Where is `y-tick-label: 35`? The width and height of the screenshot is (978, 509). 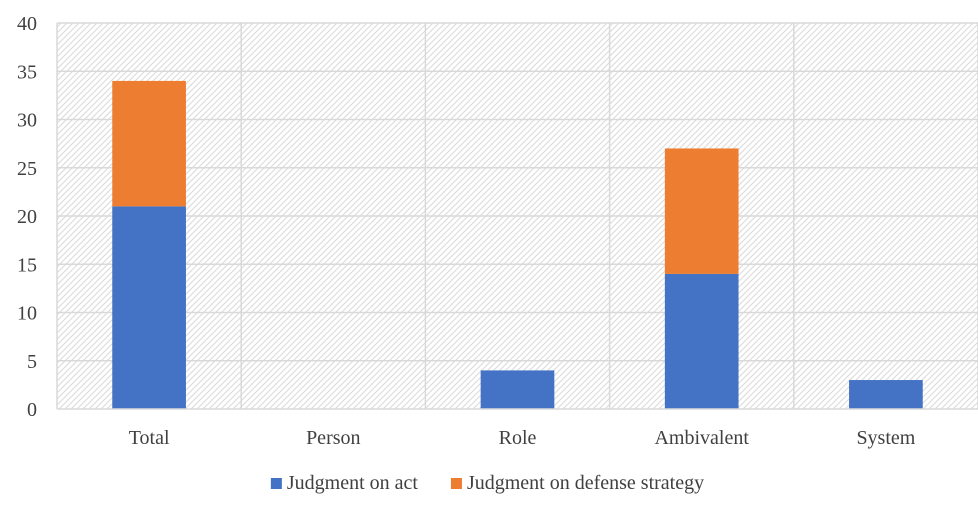 y-tick-label: 35 is located at coordinates (27, 72).